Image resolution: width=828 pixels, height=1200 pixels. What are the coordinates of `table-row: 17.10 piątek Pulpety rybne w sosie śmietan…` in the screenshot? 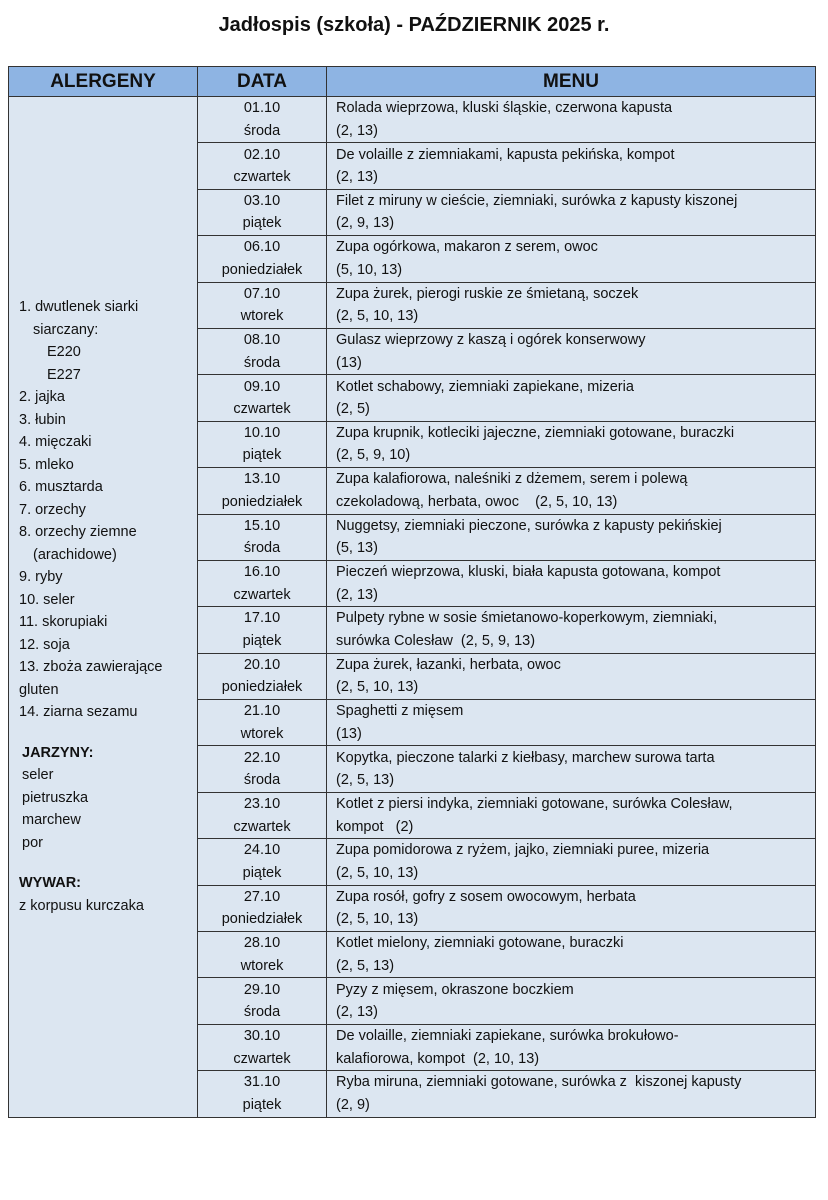 It's located at (412, 630).